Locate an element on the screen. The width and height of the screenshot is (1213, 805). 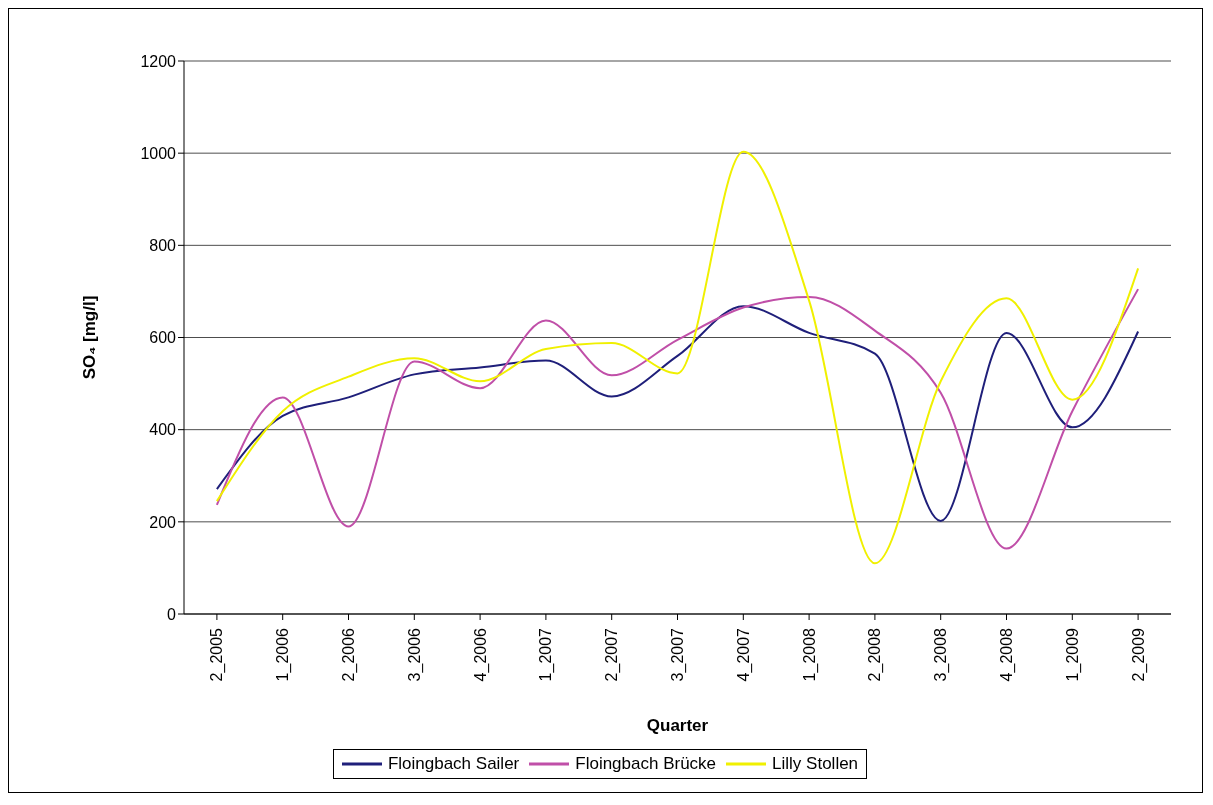
y-tick-label: 0 is located at coordinates (172, 614).